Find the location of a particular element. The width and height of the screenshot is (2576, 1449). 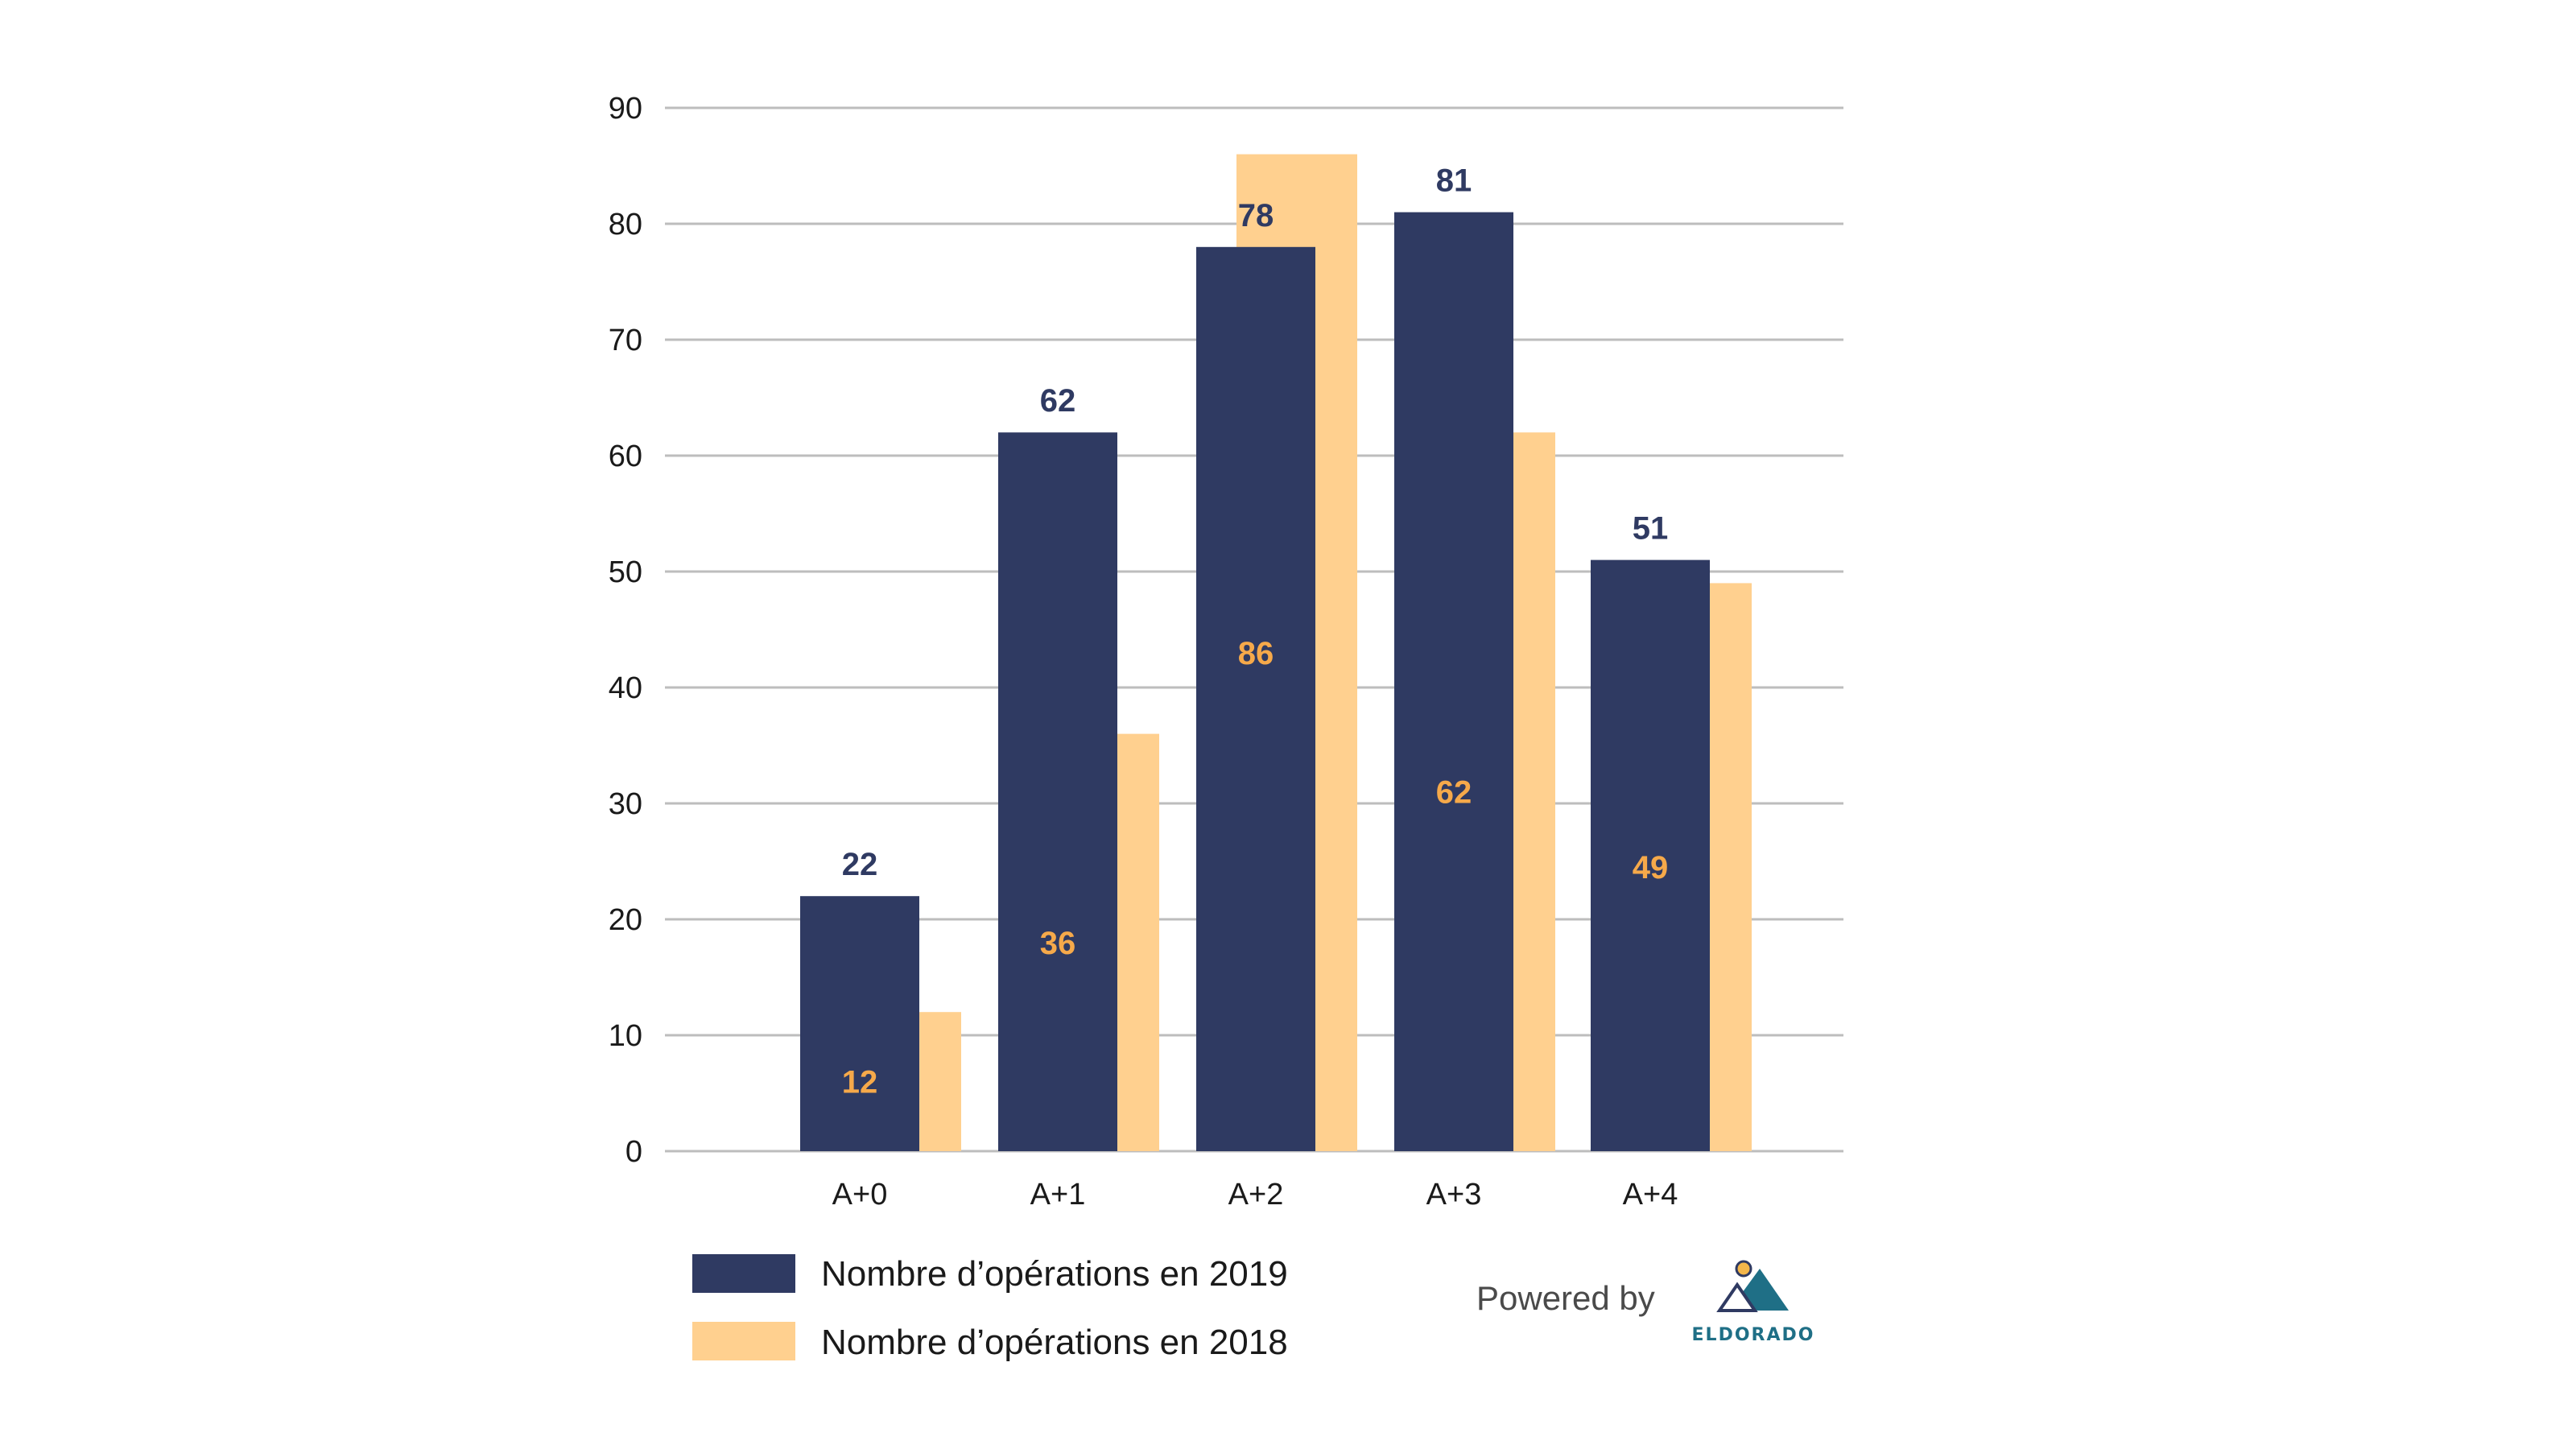

bar-2019-A+1 is located at coordinates (1057, 791).